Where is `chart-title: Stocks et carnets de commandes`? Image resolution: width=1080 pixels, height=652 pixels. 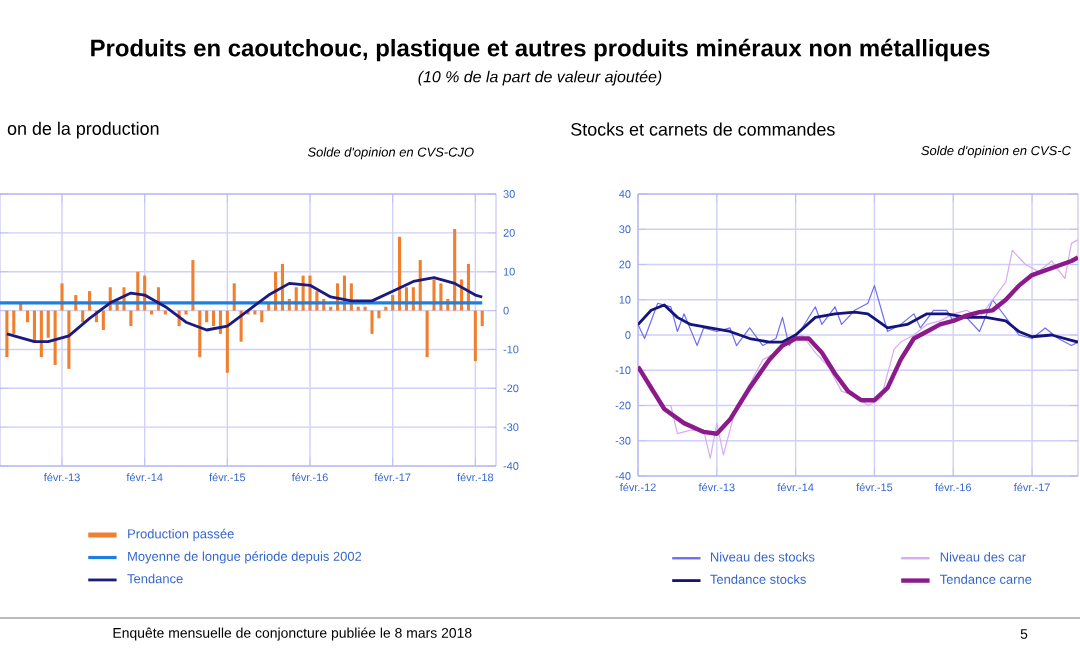
chart-title: Stocks et carnets de commandes is located at coordinates (703, 129).